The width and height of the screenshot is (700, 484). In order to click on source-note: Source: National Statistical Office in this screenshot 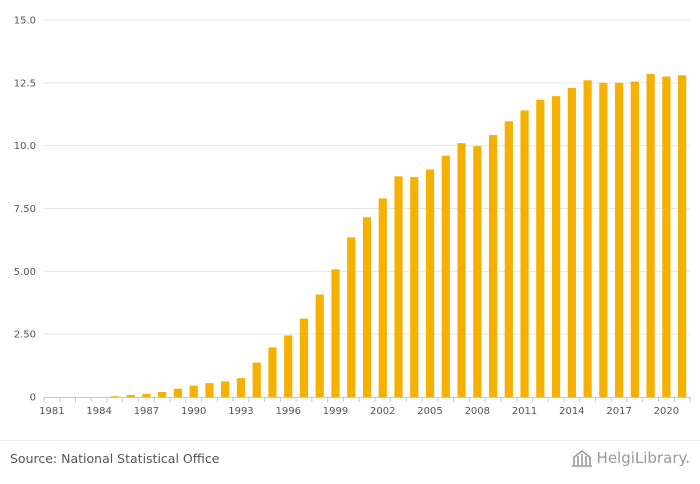, I will do `click(115, 458)`.